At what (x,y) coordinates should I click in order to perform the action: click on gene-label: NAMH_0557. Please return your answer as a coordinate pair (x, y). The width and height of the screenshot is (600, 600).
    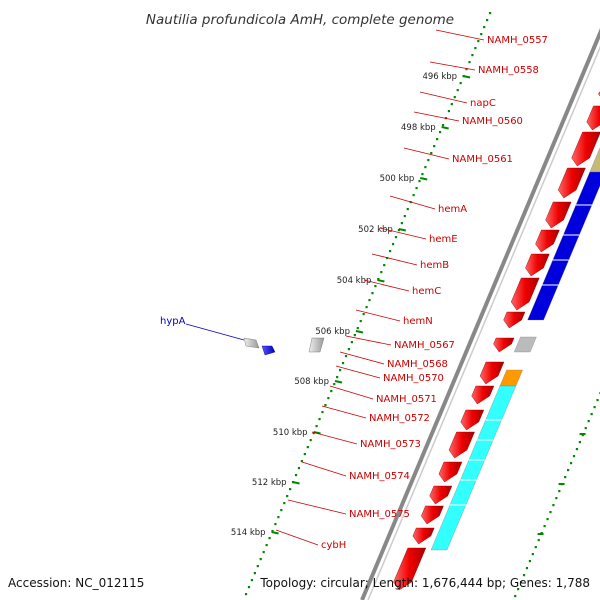
    Looking at the image, I should click on (517, 40).